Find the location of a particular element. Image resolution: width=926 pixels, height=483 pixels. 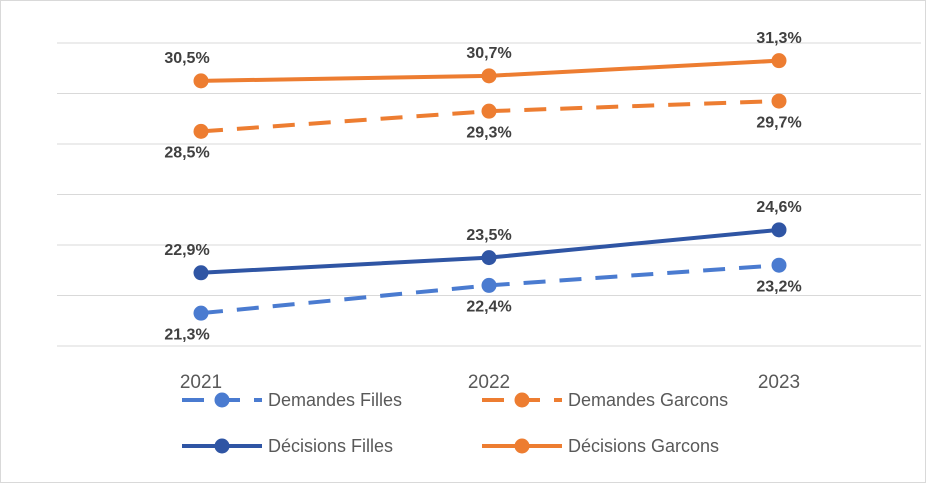

data-label: 22,4% is located at coordinates (488, 307).